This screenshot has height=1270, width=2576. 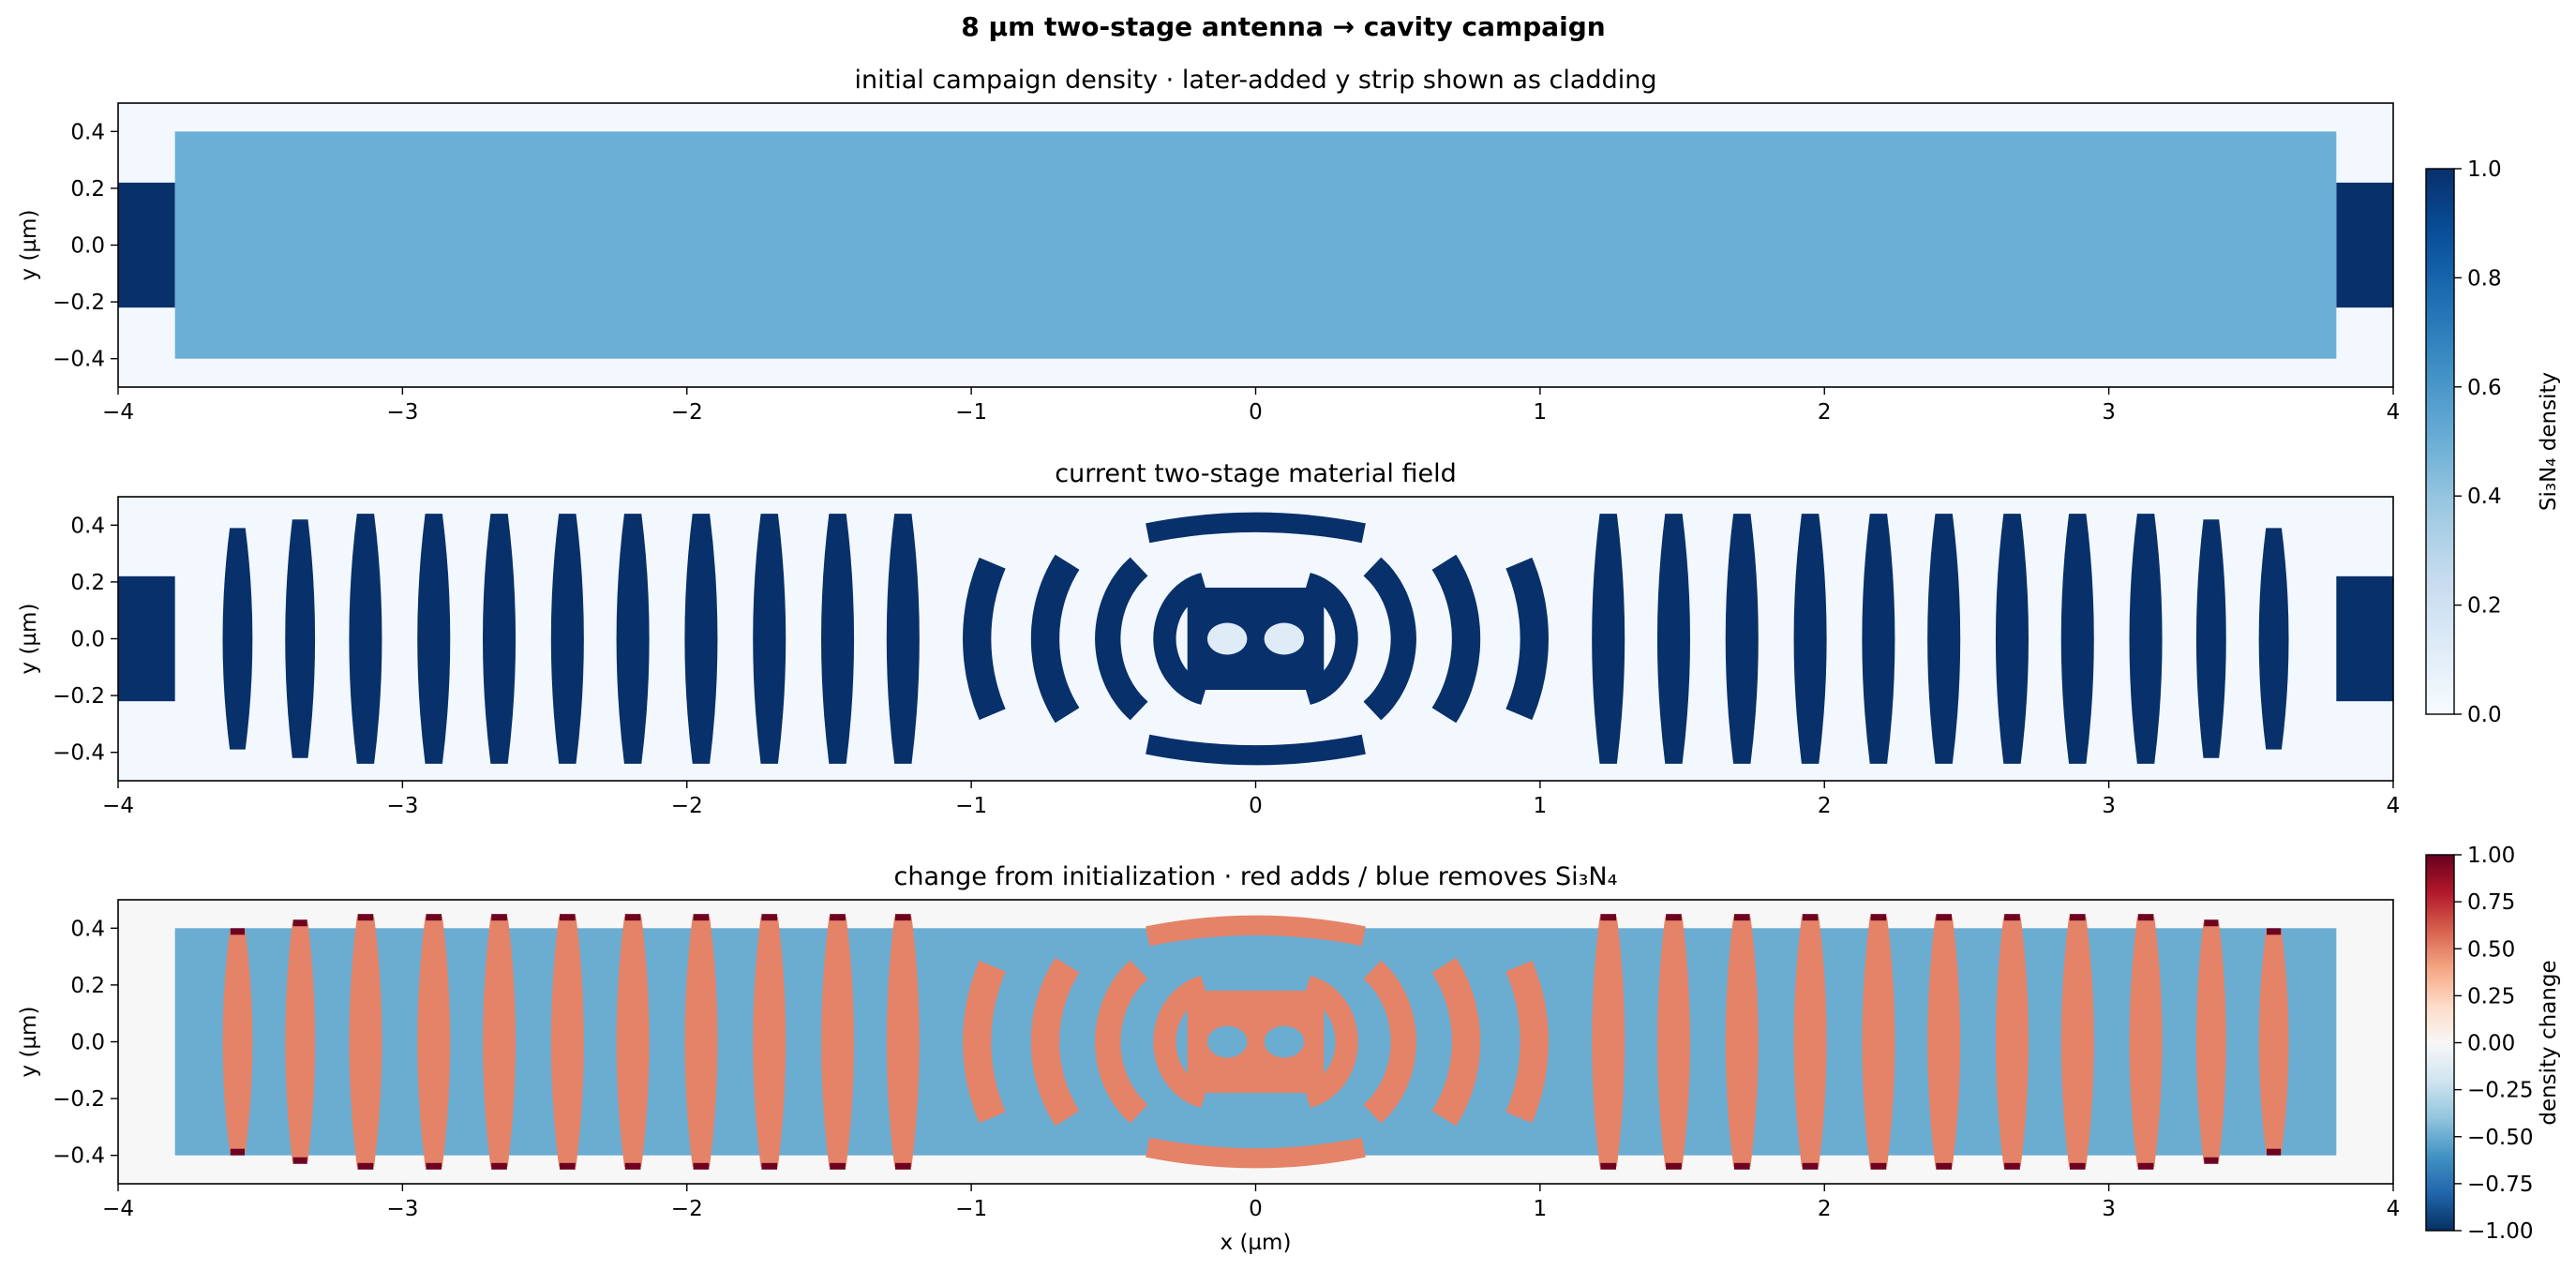 What do you see at coordinates (2500, 1091) in the screenshot?
I see `colorbar-tick-label: −0.25` at bounding box center [2500, 1091].